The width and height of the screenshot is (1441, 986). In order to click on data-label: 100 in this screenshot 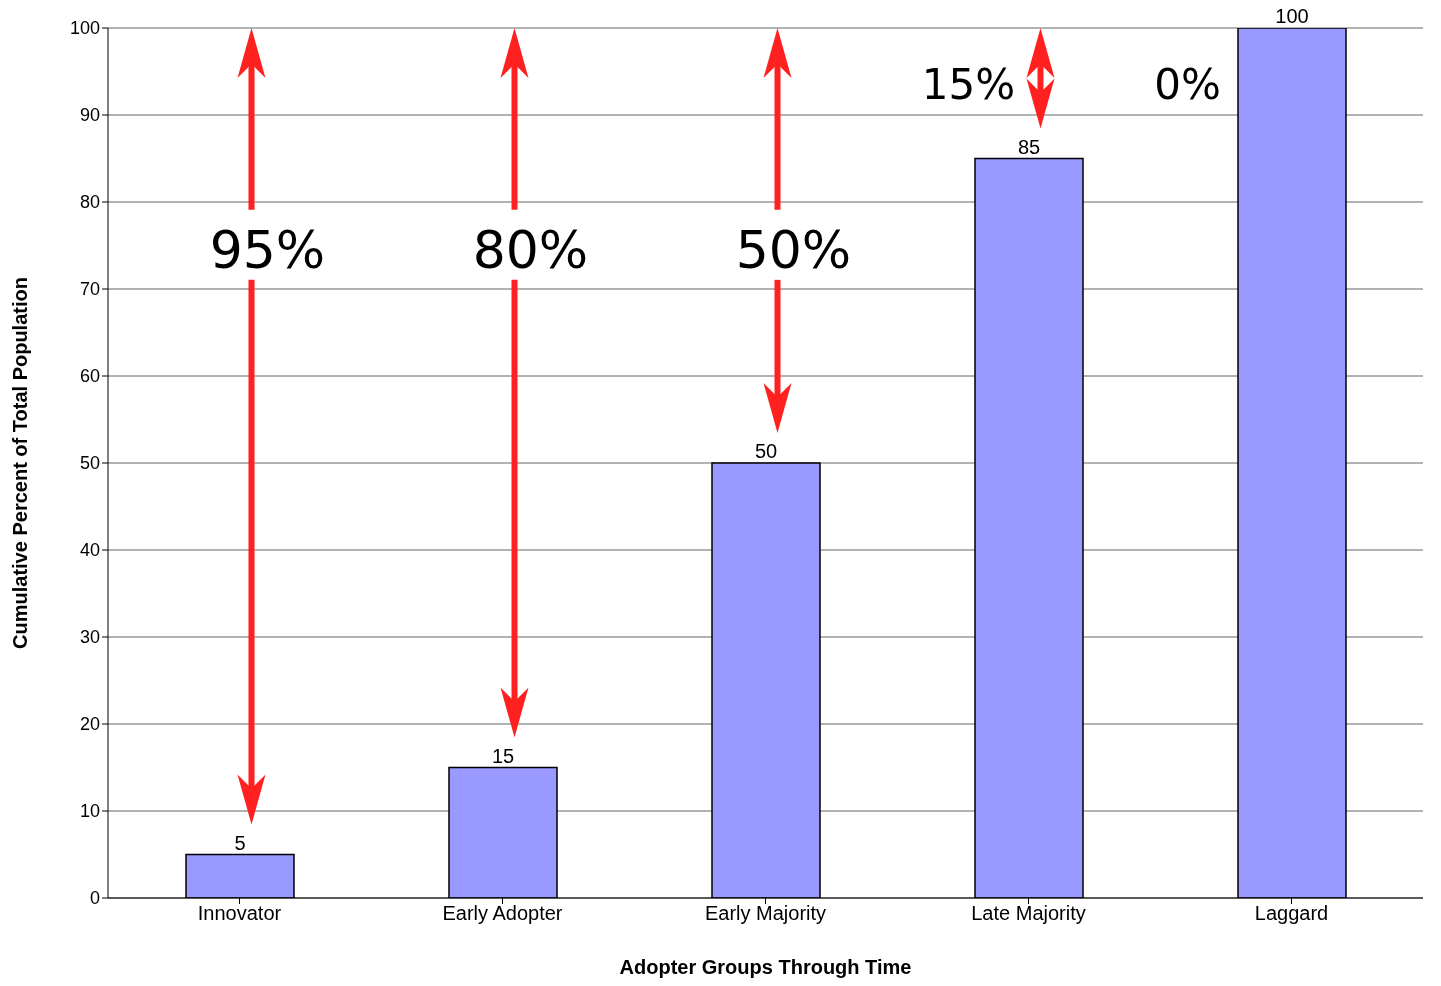, I will do `click(1292, 16)`.